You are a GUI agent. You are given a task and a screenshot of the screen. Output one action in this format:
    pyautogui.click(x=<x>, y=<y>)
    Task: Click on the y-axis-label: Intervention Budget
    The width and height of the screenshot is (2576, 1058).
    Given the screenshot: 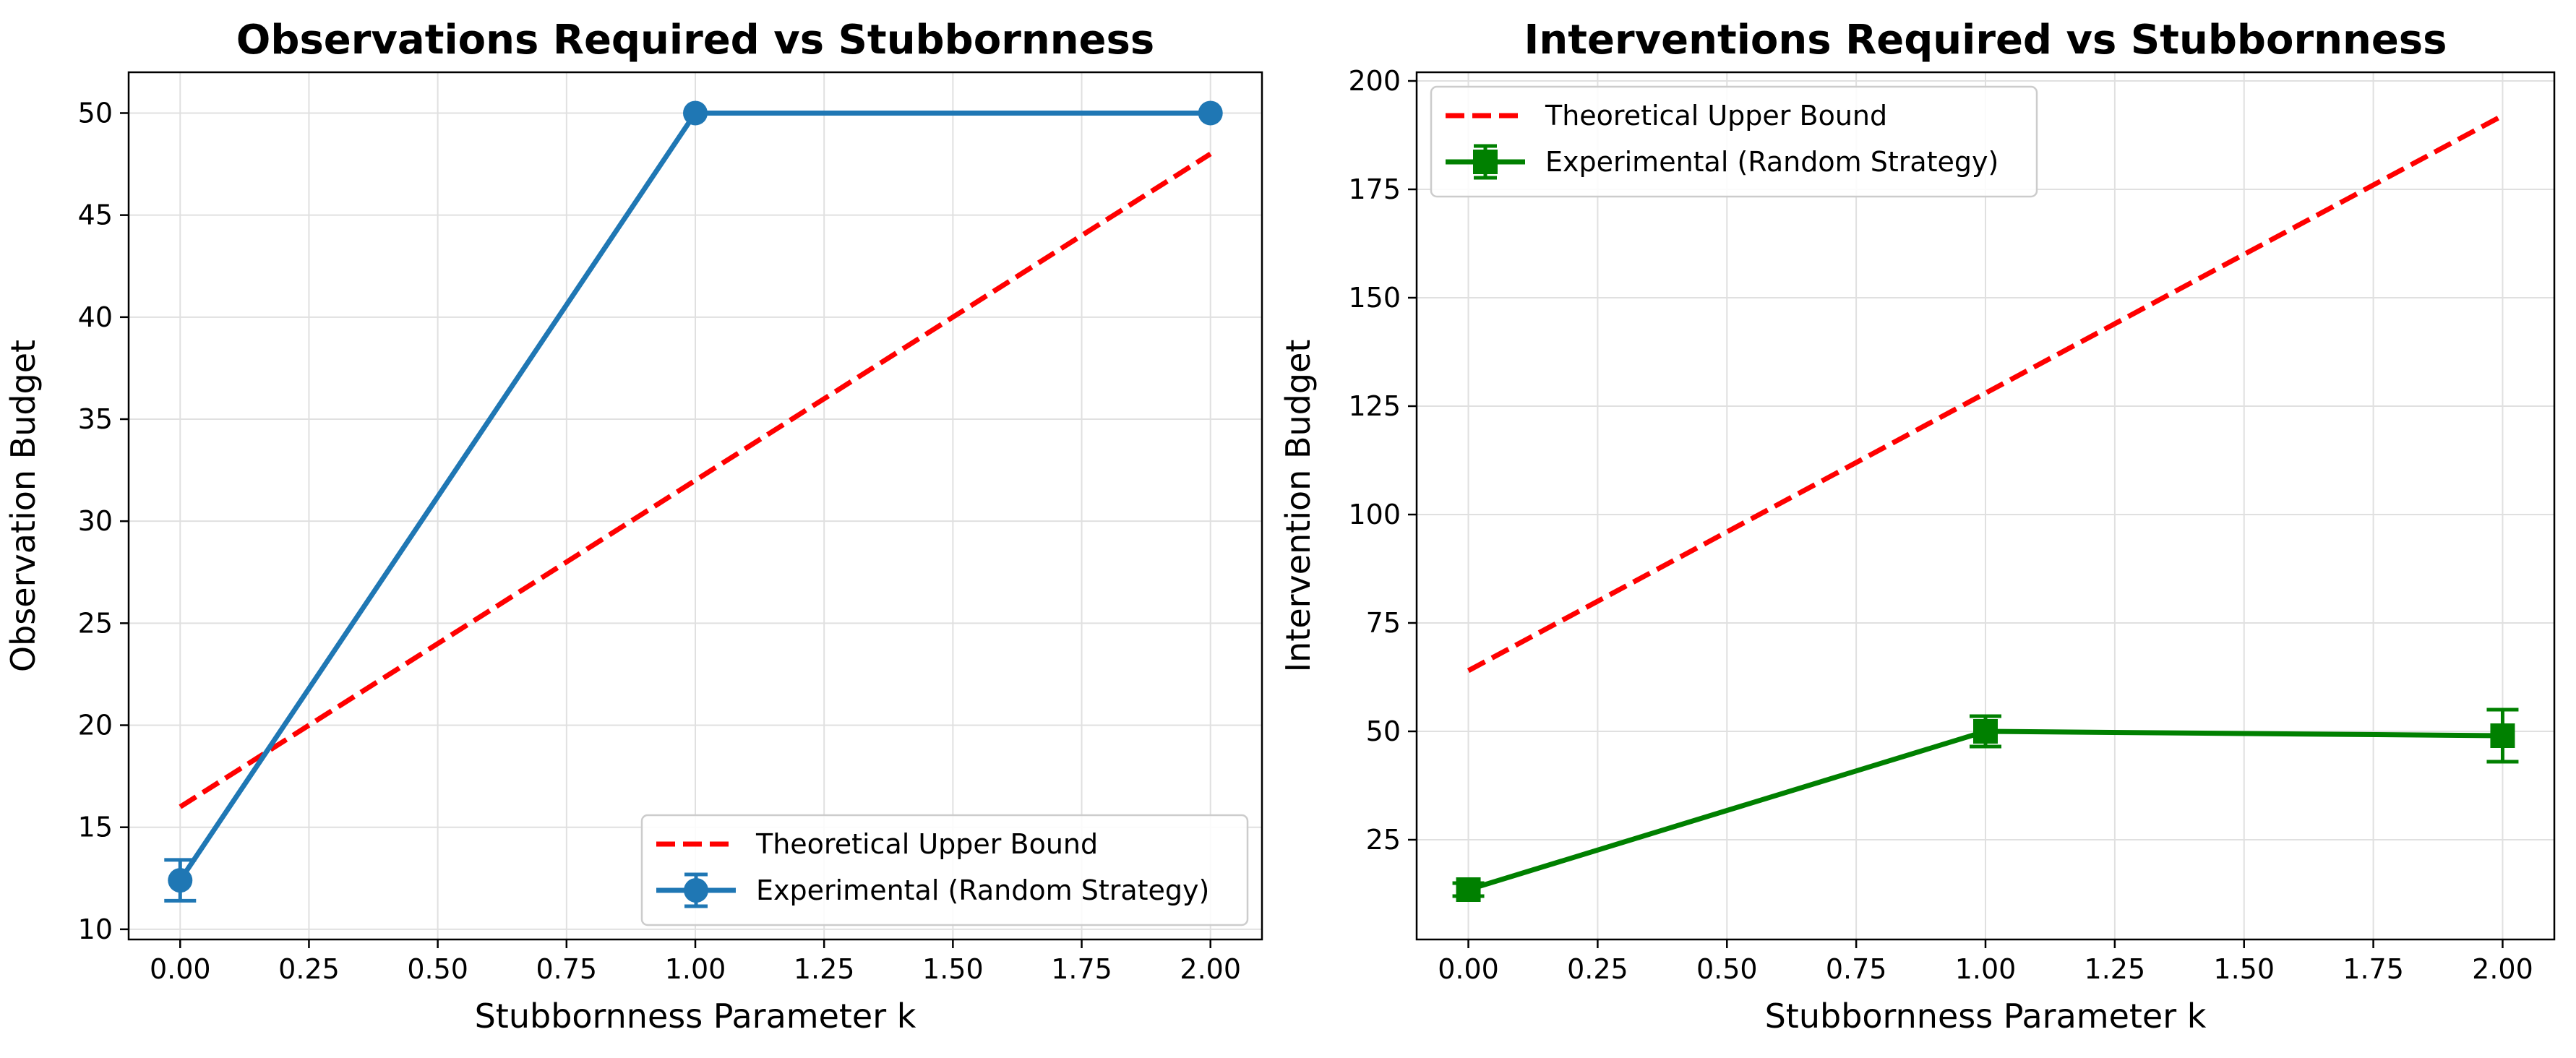 What is the action you would take?
    pyautogui.click(x=1298, y=506)
    